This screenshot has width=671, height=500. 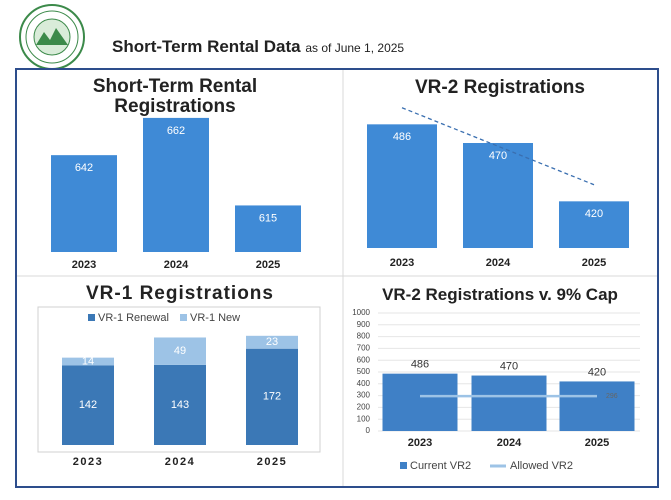 What do you see at coordinates (440, 466) in the screenshot?
I see `legend-label: Current VR2` at bounding box center [440, 466].